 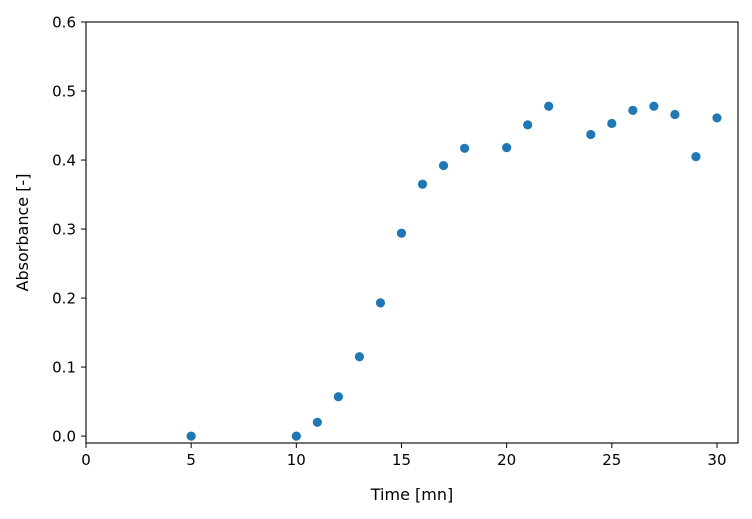 What do you see at coordinates (401, 460) in the screenshot?
I see `x-tick-label: 15` at bounding box center [401, 460].